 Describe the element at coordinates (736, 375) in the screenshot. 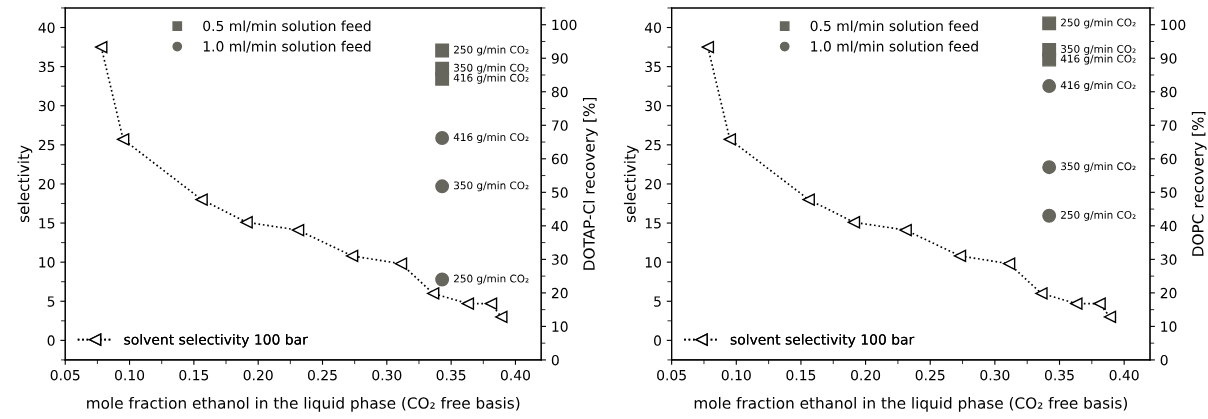

I see `x-tick-label: 0.10` at that location.